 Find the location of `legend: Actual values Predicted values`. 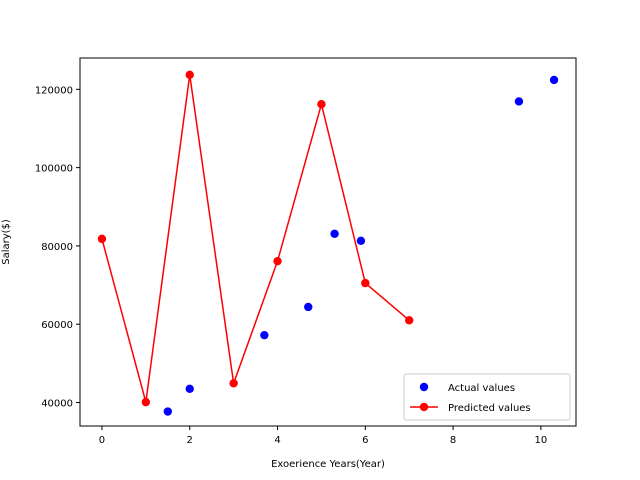

legend: Actual values Predicted values is located at coordinates (487, 397).